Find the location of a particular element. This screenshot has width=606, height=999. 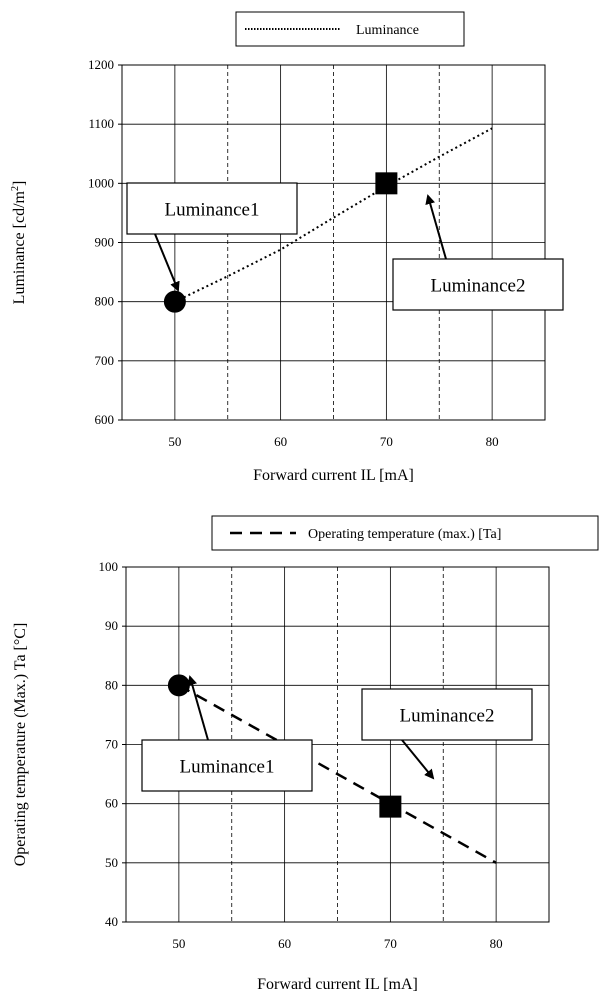

y-axis-title-main: Operating temperature (Max.) Ta [°C] is located at coordinates (20, 745).